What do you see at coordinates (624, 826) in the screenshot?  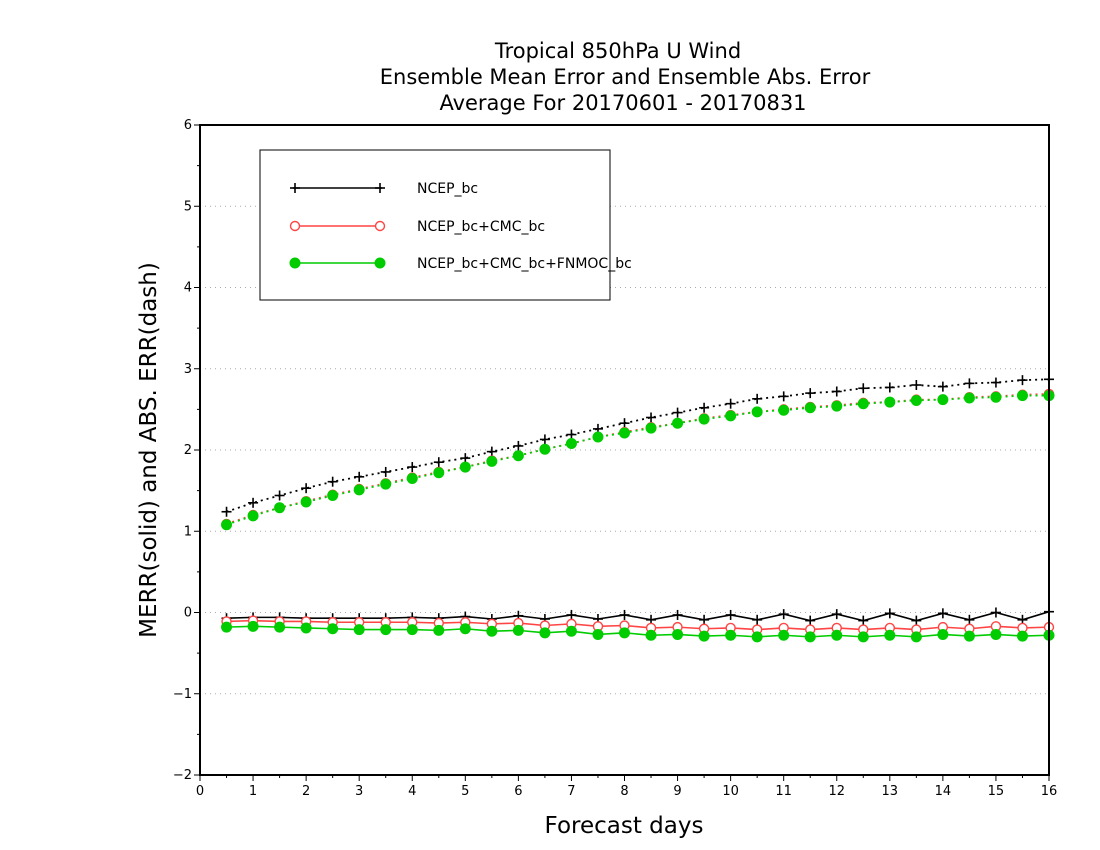 I see `x-axis-label: Forecast days` at bounding box center [624, 826].